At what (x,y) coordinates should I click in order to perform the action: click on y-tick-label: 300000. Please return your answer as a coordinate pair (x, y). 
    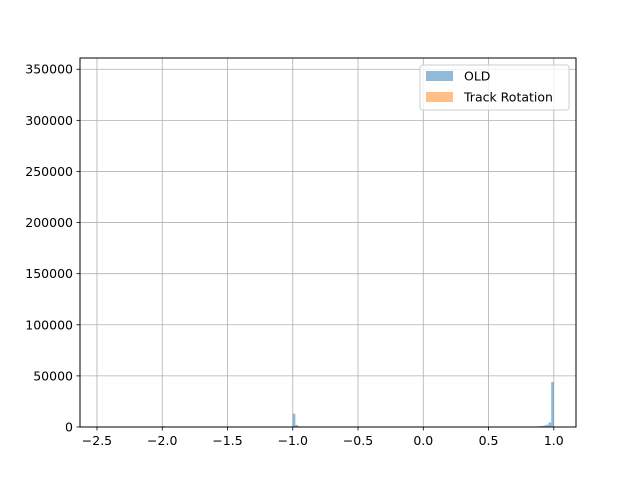
    Looking at the image, I should click on (49, 120).